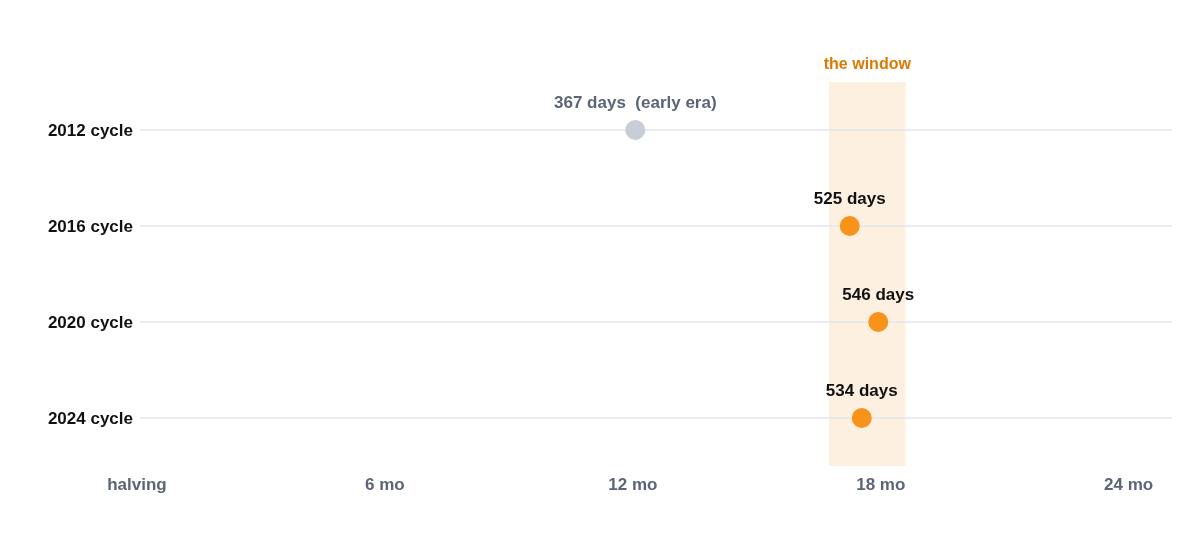 Image resolution: width=1200 pixels, height=542 pixels. I want to click on x-tick-label: halving, so click(137, 484).